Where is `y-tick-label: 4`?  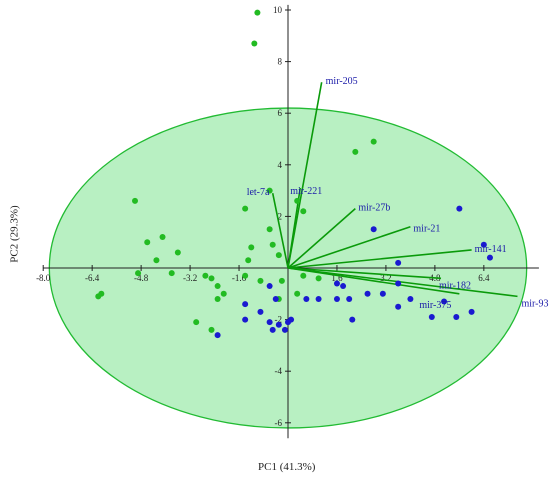
y-tick-label: 4 is located at coordinates (280, 165).